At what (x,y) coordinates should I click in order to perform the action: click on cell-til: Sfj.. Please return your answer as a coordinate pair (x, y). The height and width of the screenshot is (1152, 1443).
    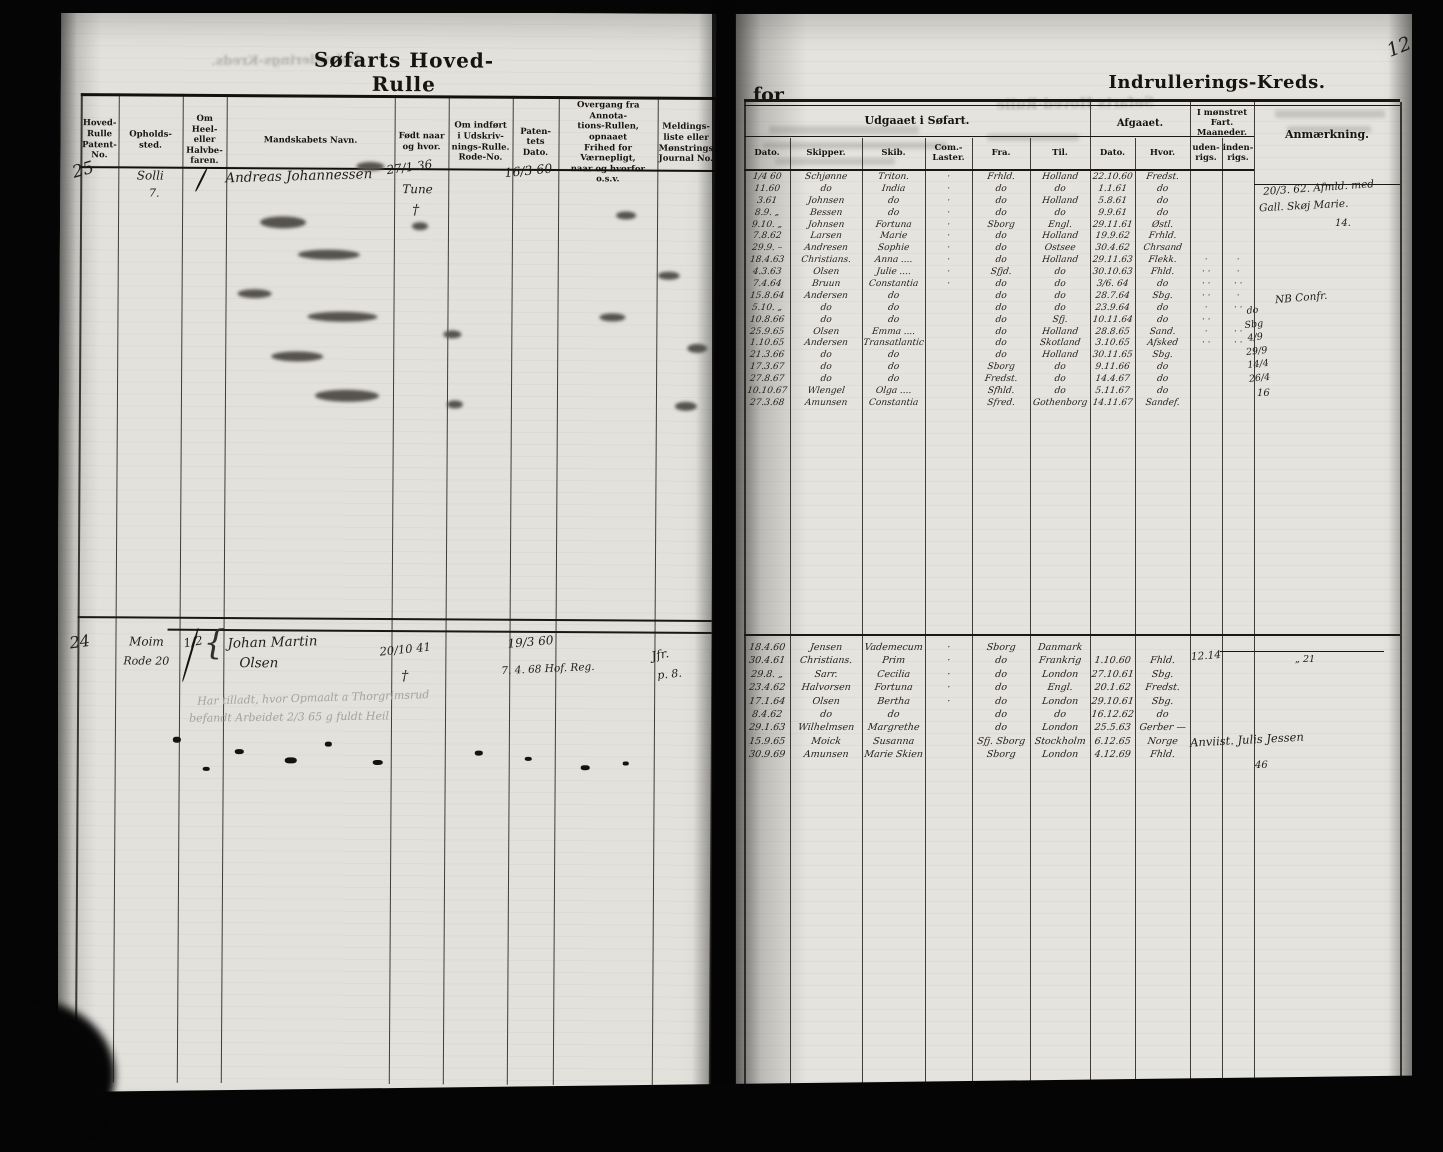
    Looking at the image, I should click on (1060, 319).